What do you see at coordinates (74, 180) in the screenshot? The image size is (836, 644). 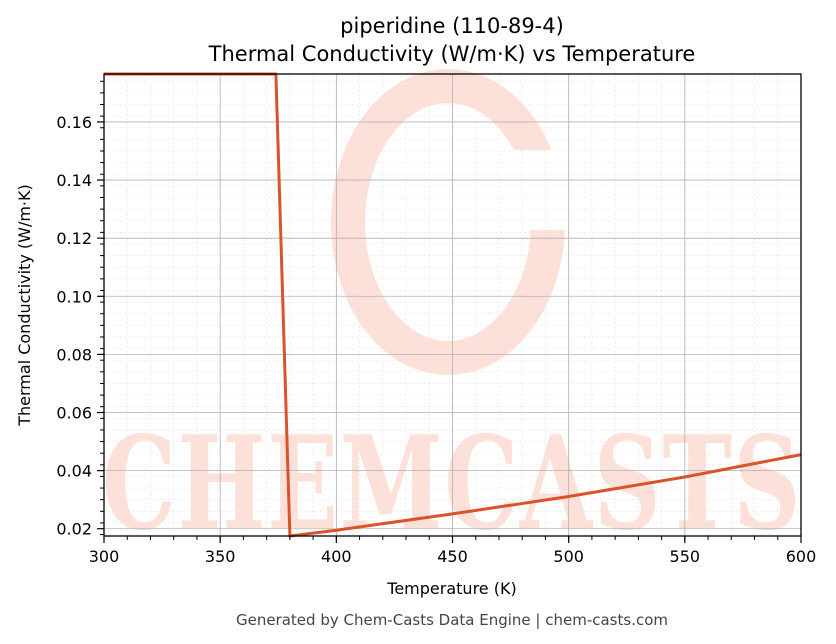 I see `y-tick-label: 0.14` at bounding box center [74, 180].